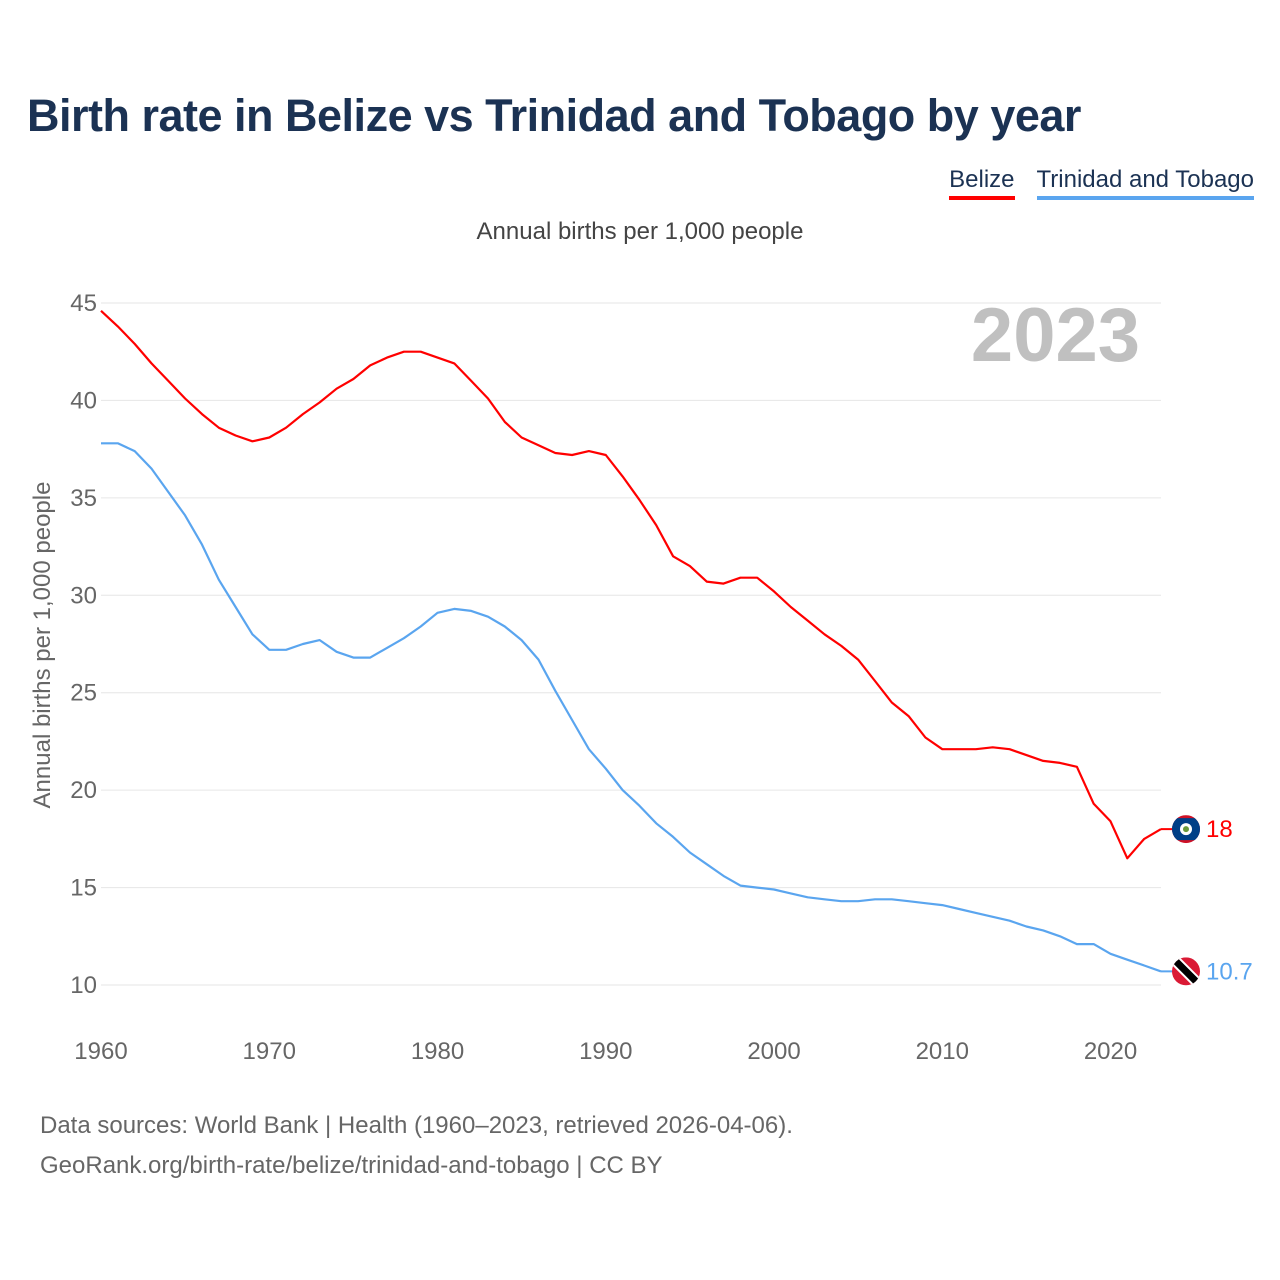 The image size is (1280, 1280). I want to click on x-tick-label: 1960, so click(100, 1051).